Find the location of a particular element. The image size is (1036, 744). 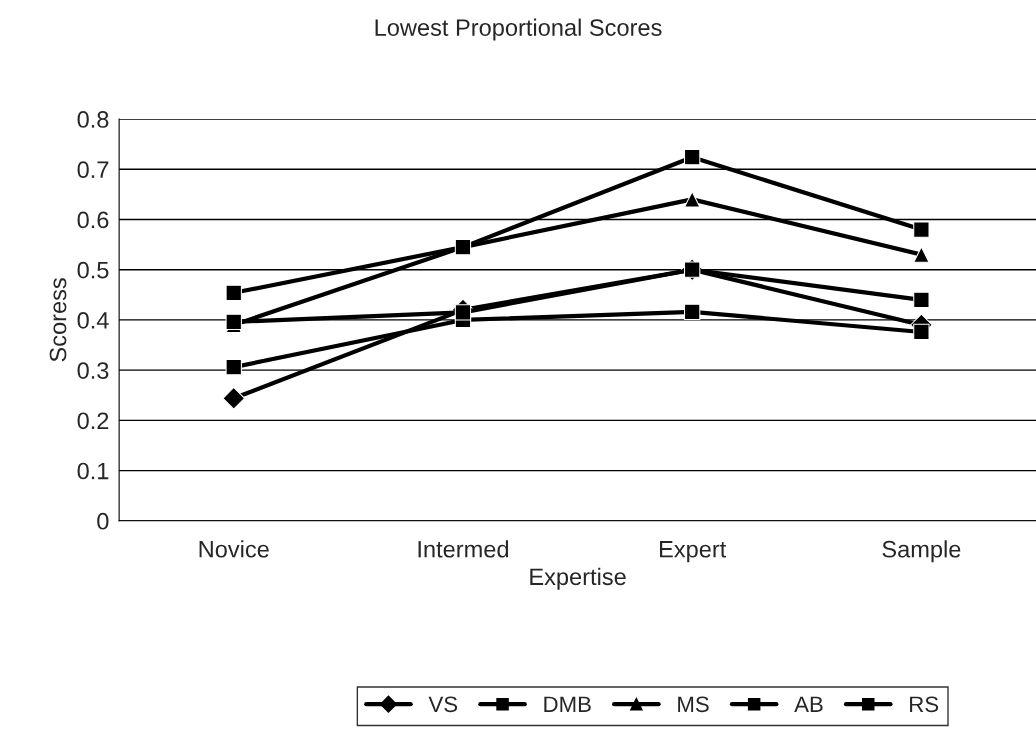

legend-label: AB is located at coordinates (808, 704).